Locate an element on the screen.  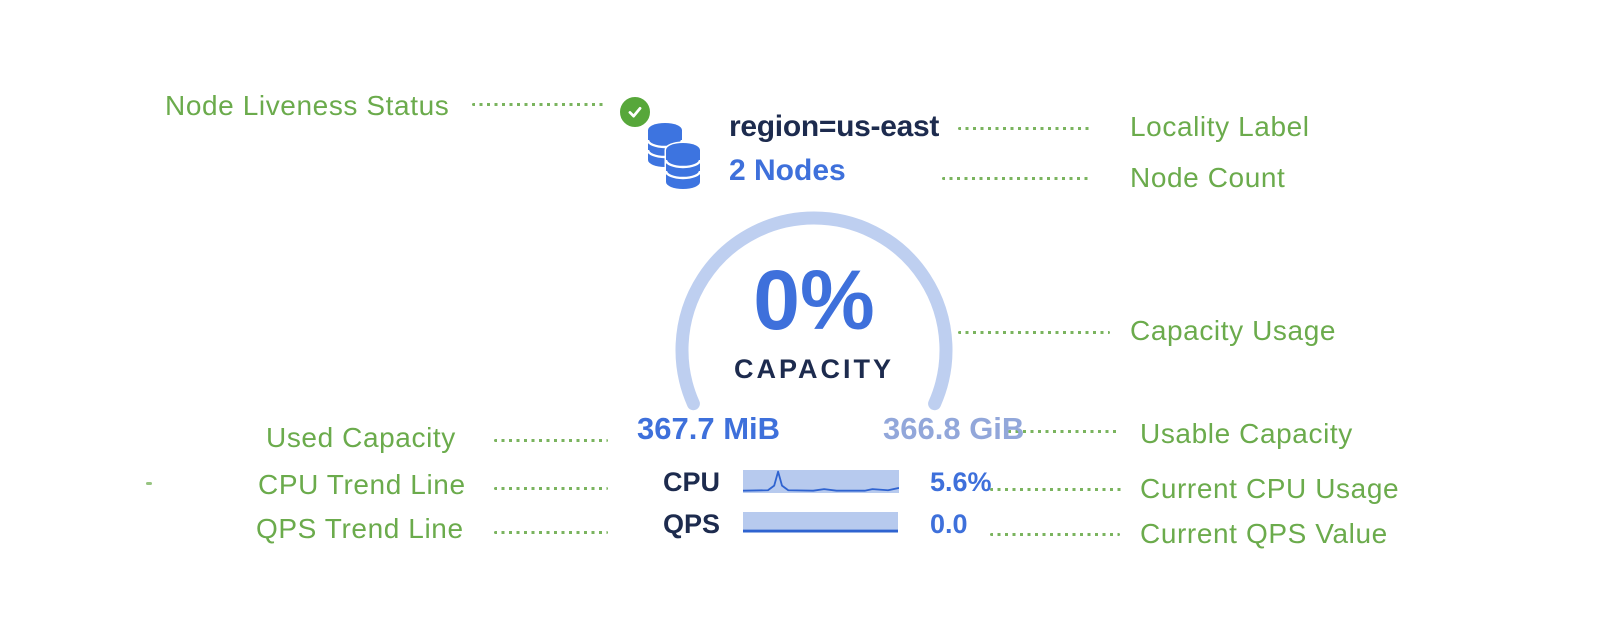
annotation-qps-trend: QPS Trend Line is located at coordinates (360, 528).